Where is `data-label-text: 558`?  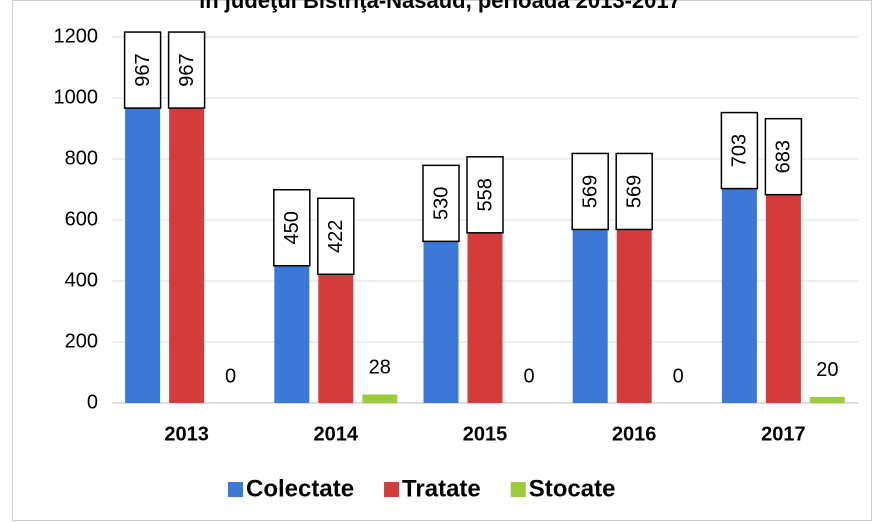
data-label-text: 558 is located at coordinates (485, 194).